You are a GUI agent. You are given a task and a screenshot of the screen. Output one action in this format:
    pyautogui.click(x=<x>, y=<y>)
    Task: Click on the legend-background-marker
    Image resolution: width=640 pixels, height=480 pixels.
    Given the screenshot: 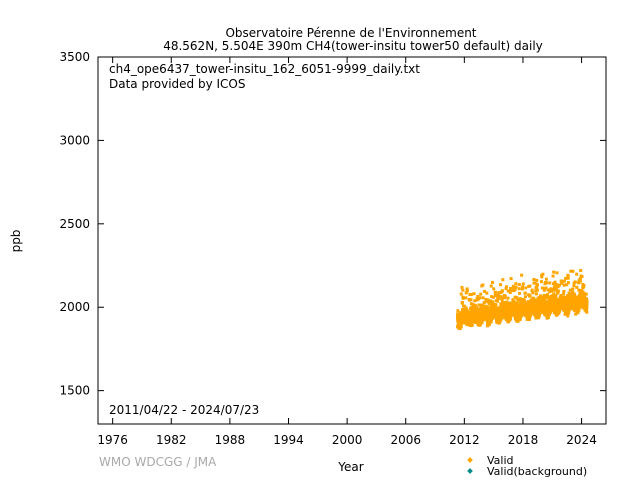 What is the action you would take?
    pyautogui.click(x=470, y=471)
    